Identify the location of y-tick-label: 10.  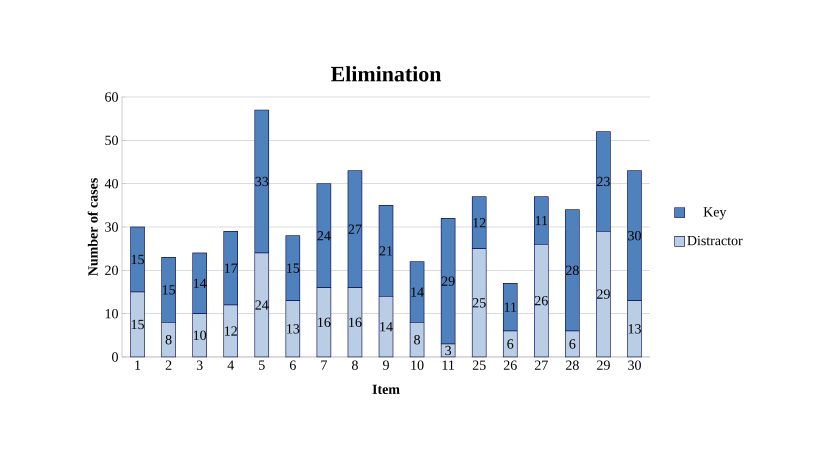
(112, 313).